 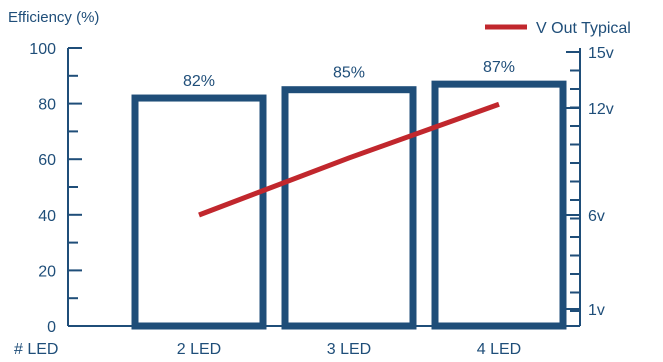 I want to click on bar-value-label: 87%, so click(x=499, y=67).